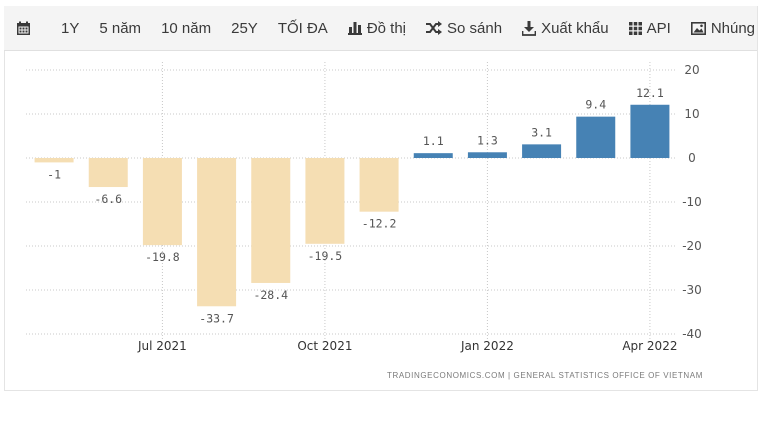  I want to click on range-10y-label: 10 năm, so click(186, 28).